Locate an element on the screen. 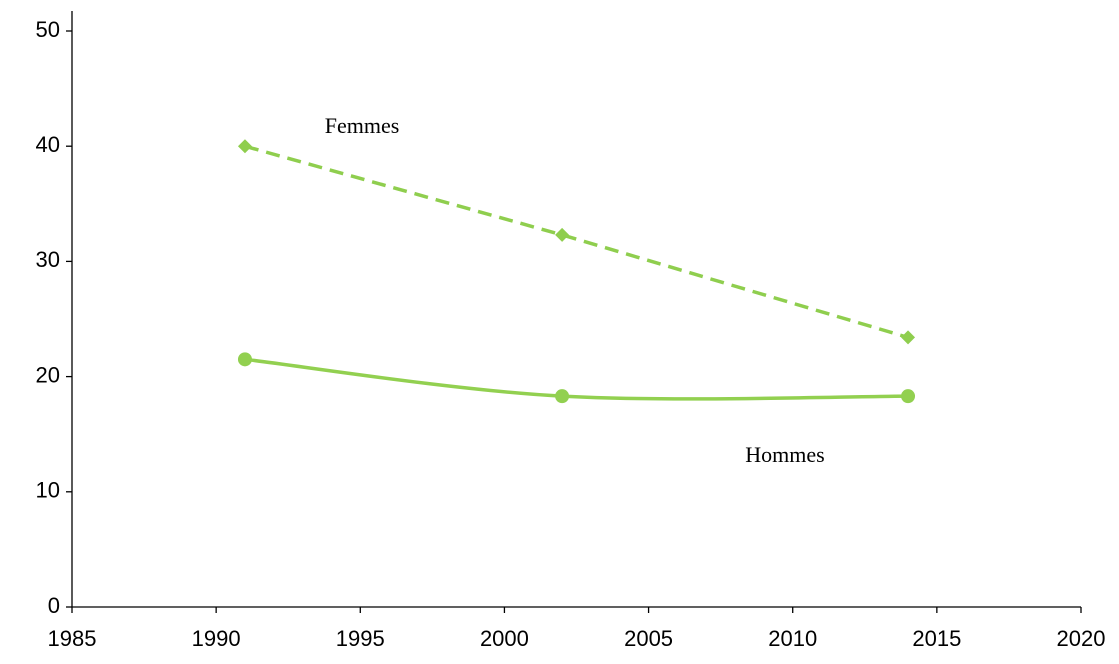 This screenshot has height=664, width=1119. y-tick-label: 30 is located at coordinates (48, 259).